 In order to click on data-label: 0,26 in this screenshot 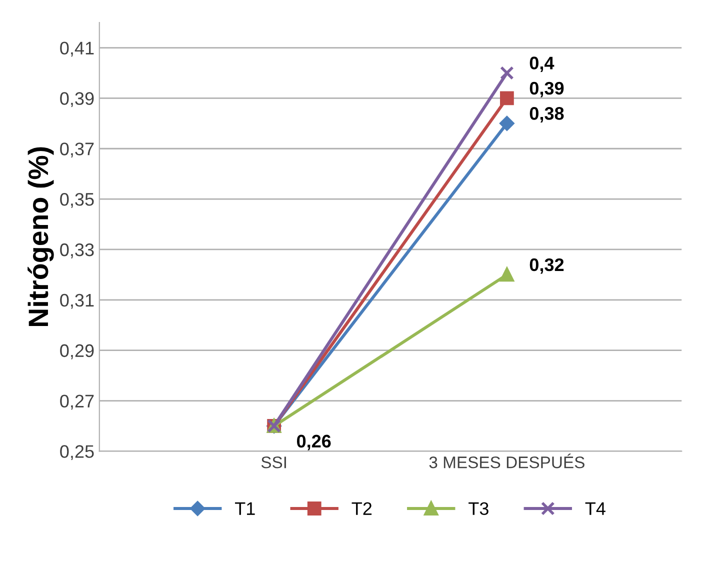, I will do `click(313, 442)`.